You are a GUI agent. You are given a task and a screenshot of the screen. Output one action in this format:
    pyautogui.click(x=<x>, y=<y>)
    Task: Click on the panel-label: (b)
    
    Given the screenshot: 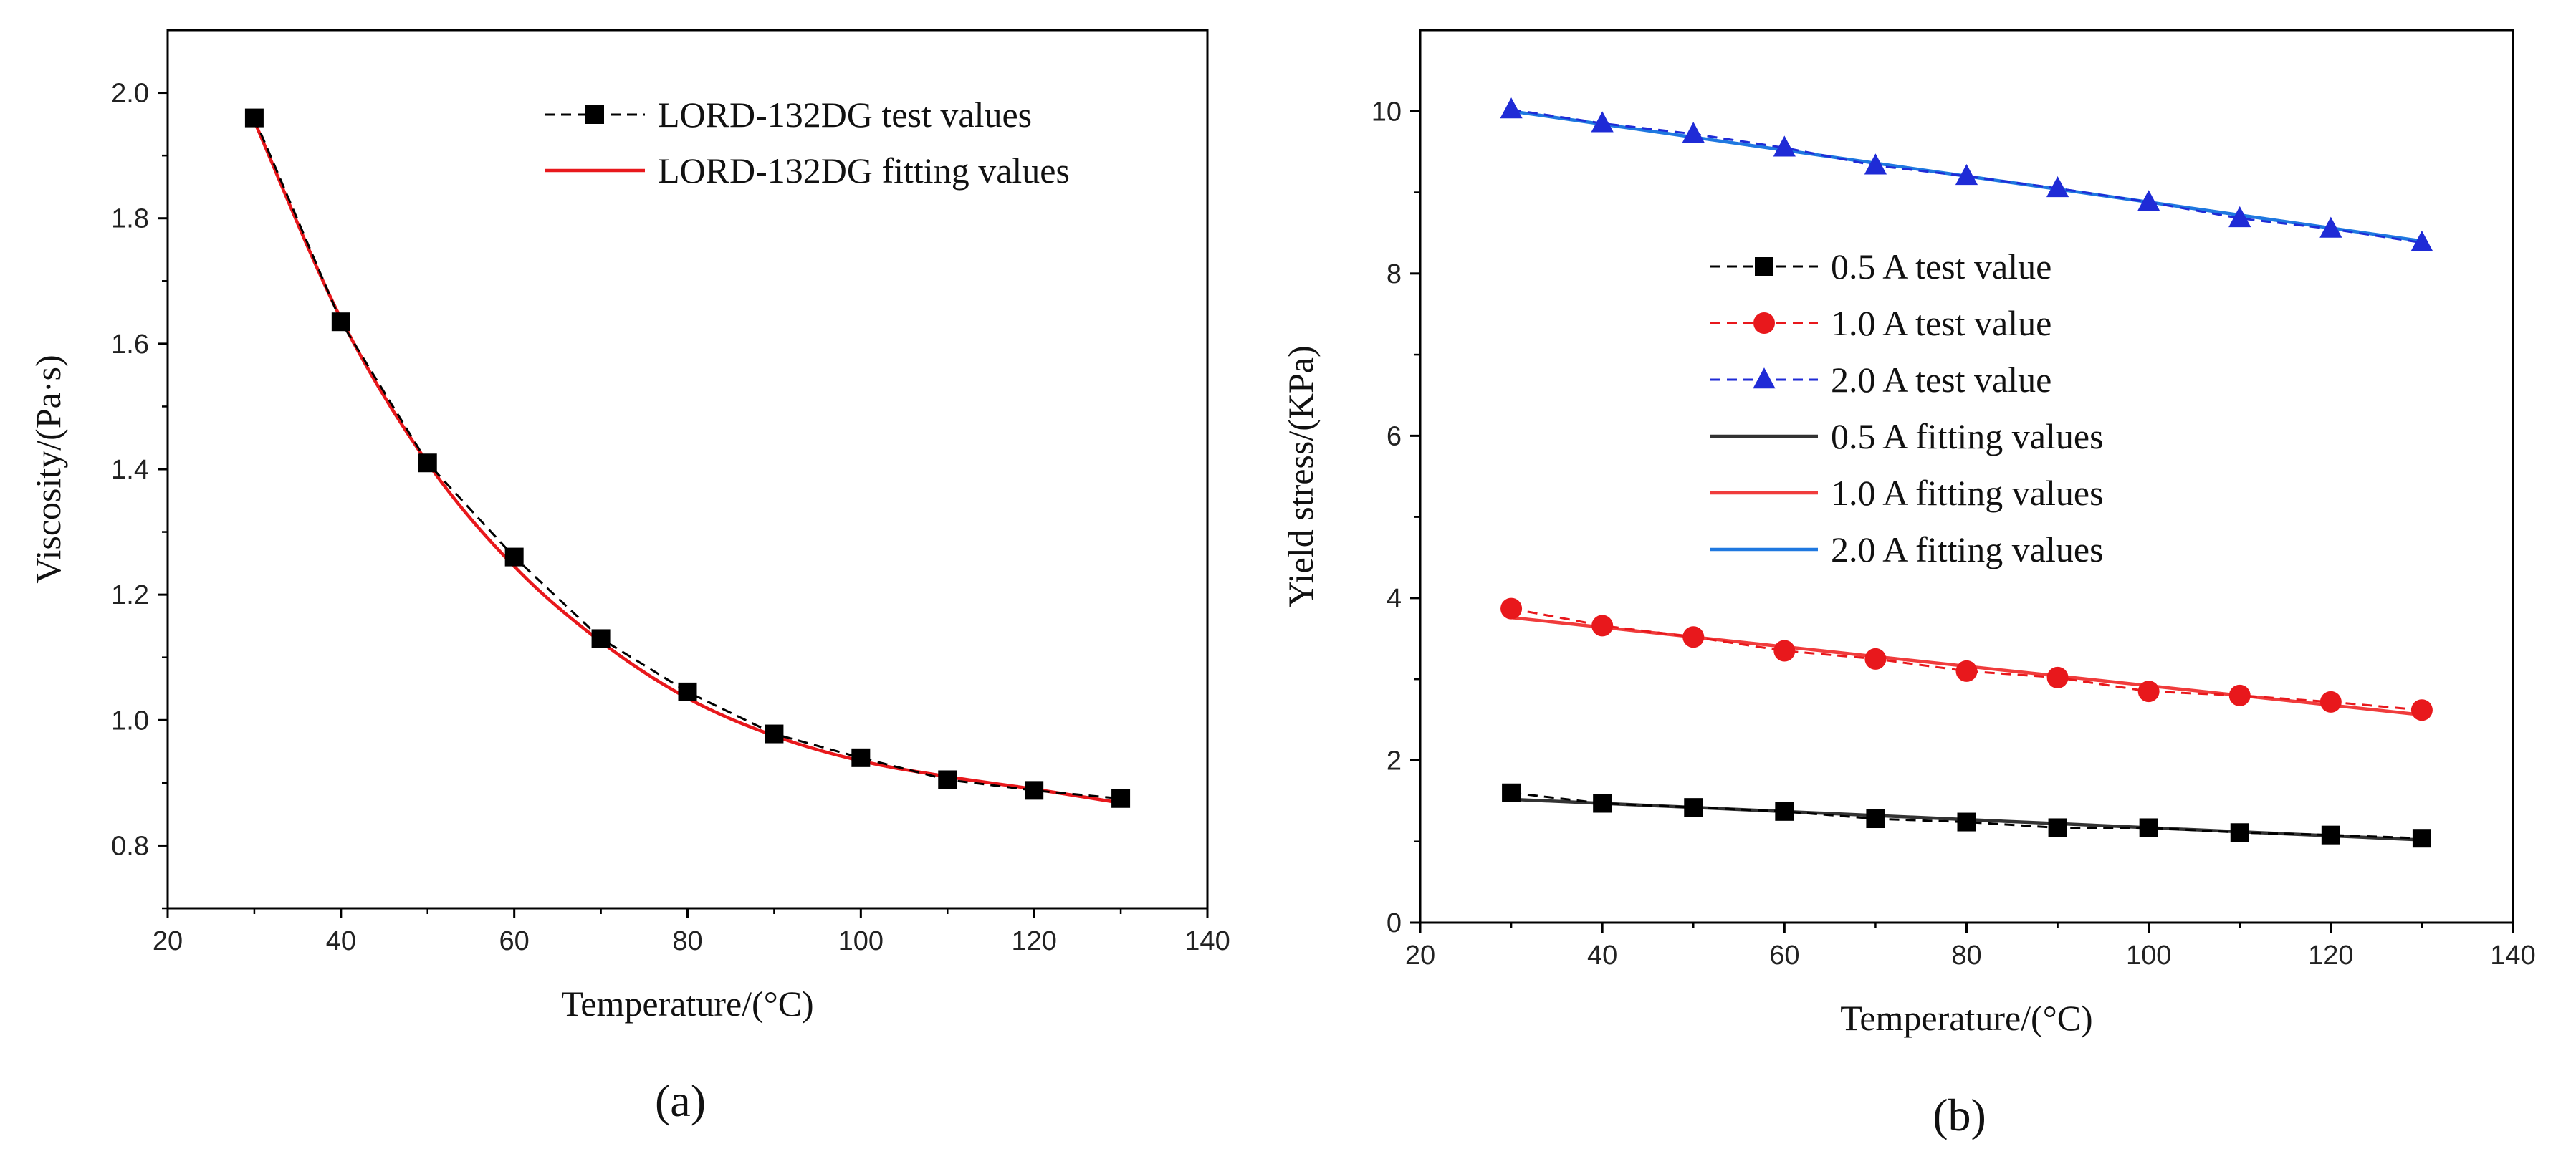 What is the action you would take?
    pyautogui.click(x=1960, y=1115)
    